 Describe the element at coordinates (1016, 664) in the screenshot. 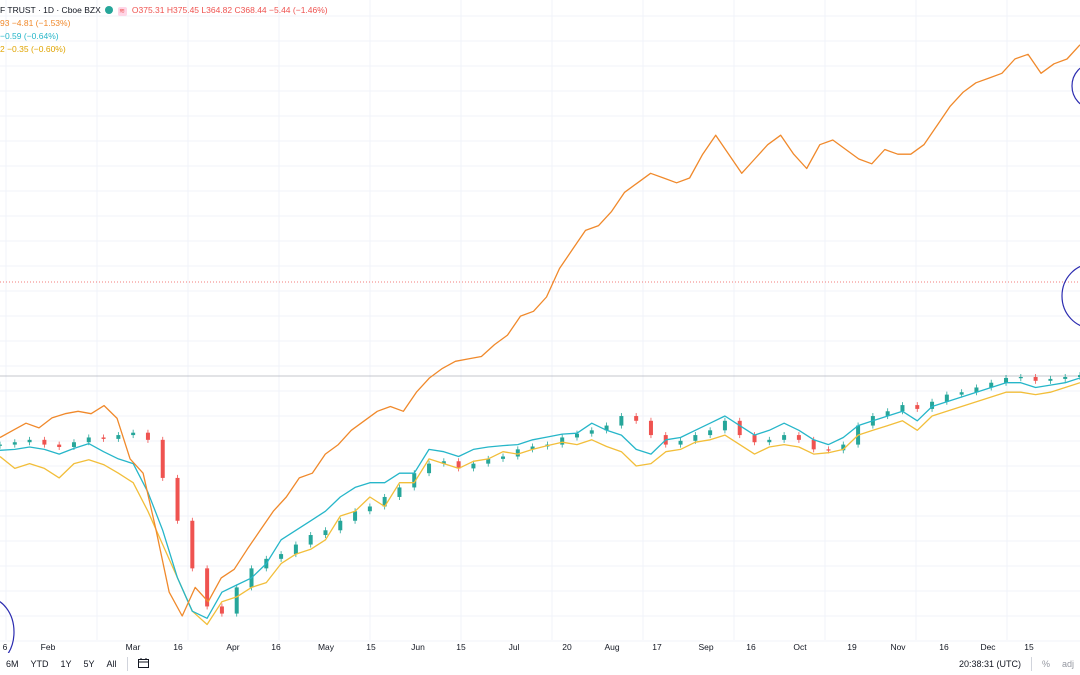

I see `toolbar-right: 20:38:31 (UTC) % adj` at that location.